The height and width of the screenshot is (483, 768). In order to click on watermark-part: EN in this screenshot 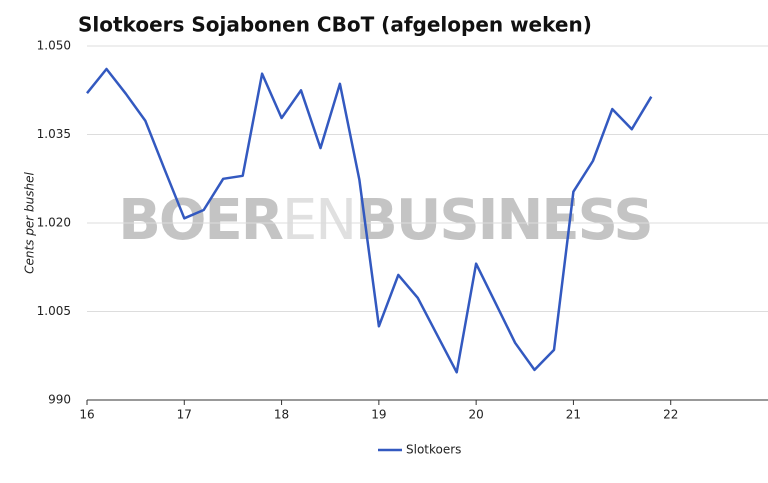, I will do `click(318, 220)`.